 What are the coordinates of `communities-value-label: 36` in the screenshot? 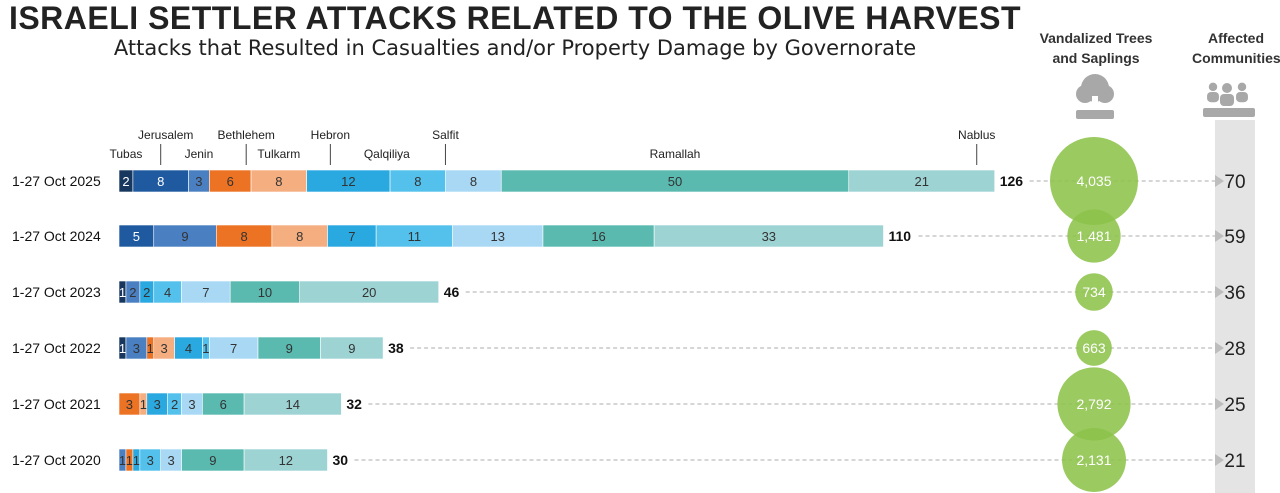 It's located at (1234, 293).